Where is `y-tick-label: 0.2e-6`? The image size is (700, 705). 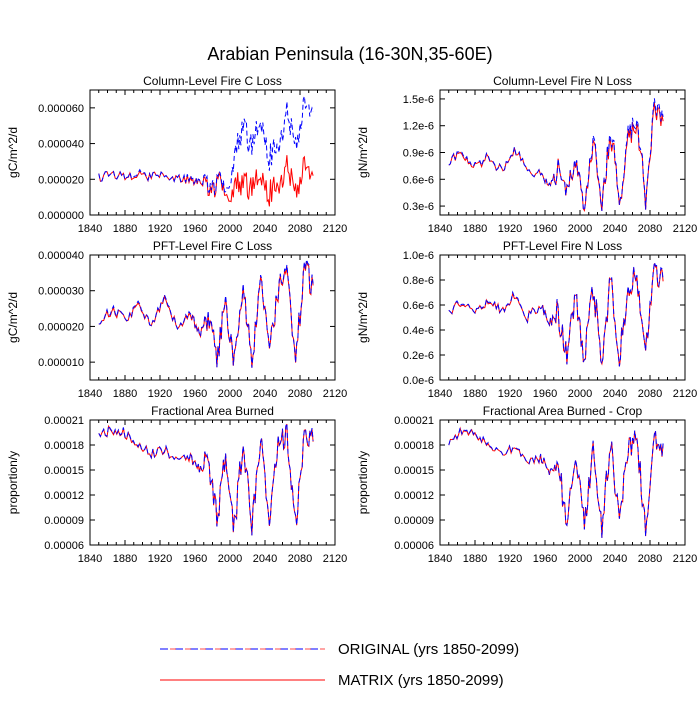 y-tick-label: 0.2e-6 is located at coordinates (418, 356).